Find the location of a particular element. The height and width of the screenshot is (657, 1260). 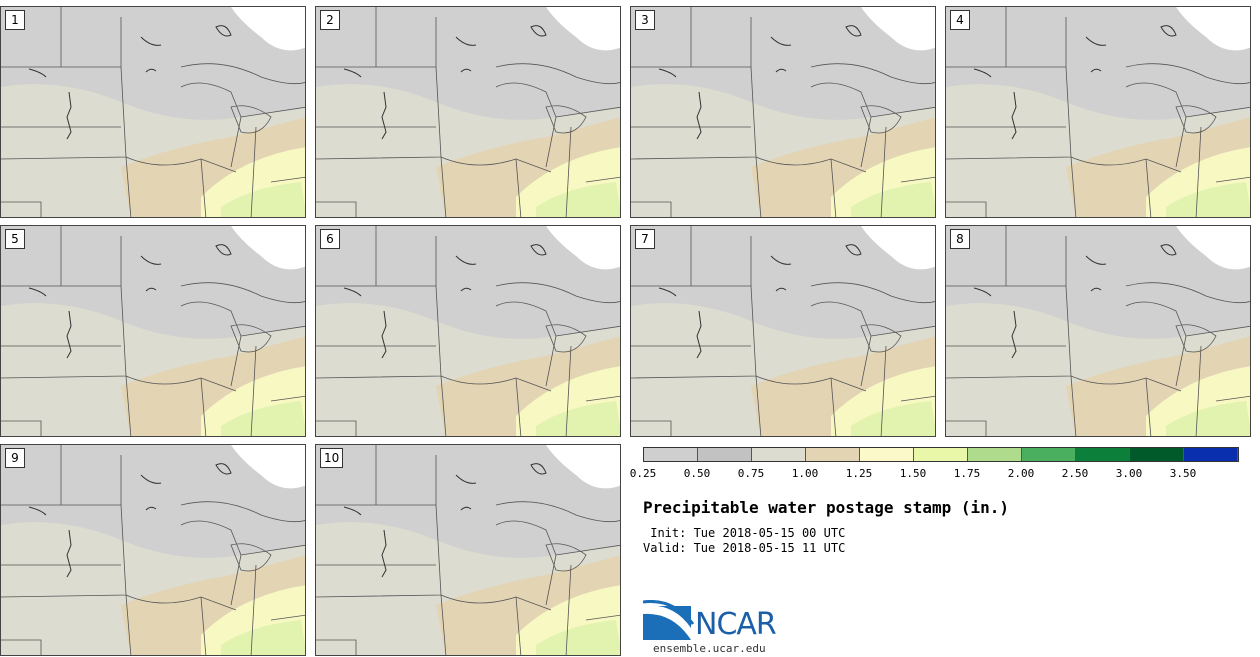

colorbar-tick-label: 1.25 is located at coordinates (859, 473).